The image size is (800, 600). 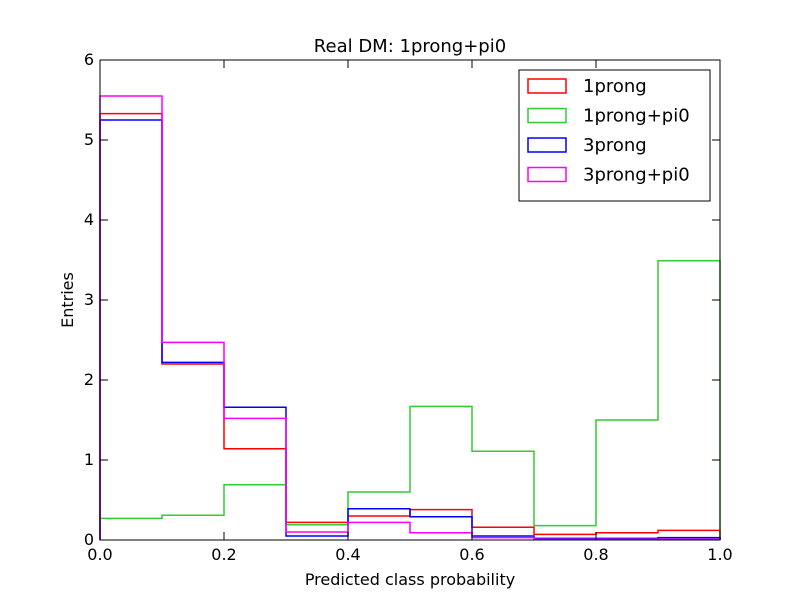 What do you see at coordinates (615, 86) in the screenshot?
I see `legend-label-0: 1prong` at bounding box center [615, 86].